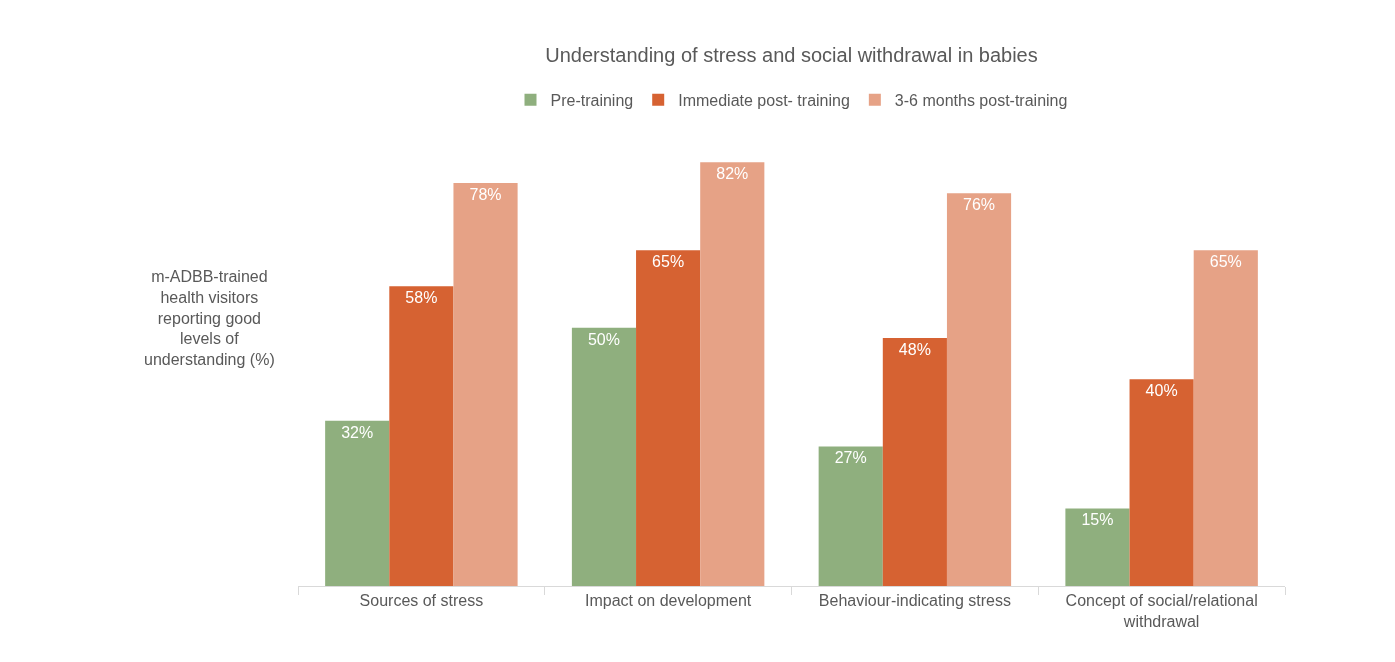 The image size is (1395, 662). Describe the element at coordinates (1097, 520) in the screenshot. I see `data-label: 15%` at that location.